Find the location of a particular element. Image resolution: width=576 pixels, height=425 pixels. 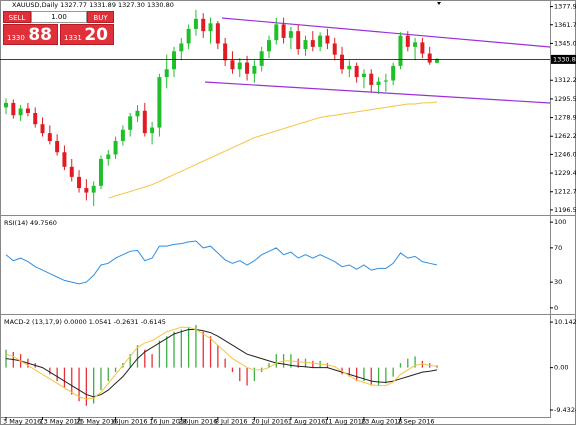

x-tick-label: 25 May 2016 is located at coordinates (97, 421).